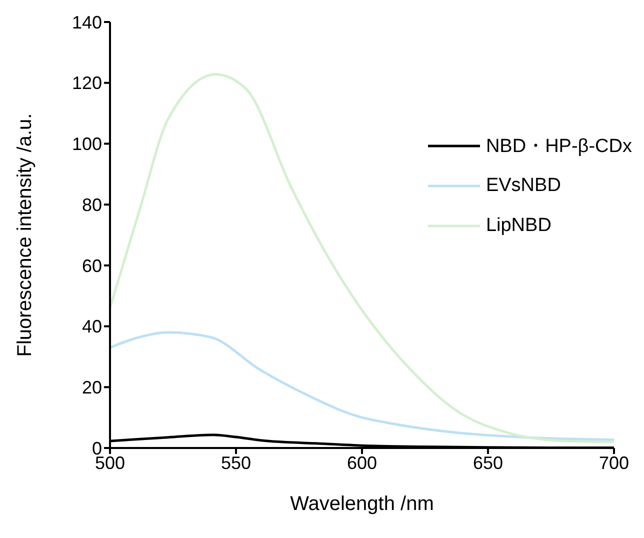 This screenshot has height=538, width=644. Describe the element at coordinates (488, 462) in the screenshot. I see `x-tick-label: 650` at that location.